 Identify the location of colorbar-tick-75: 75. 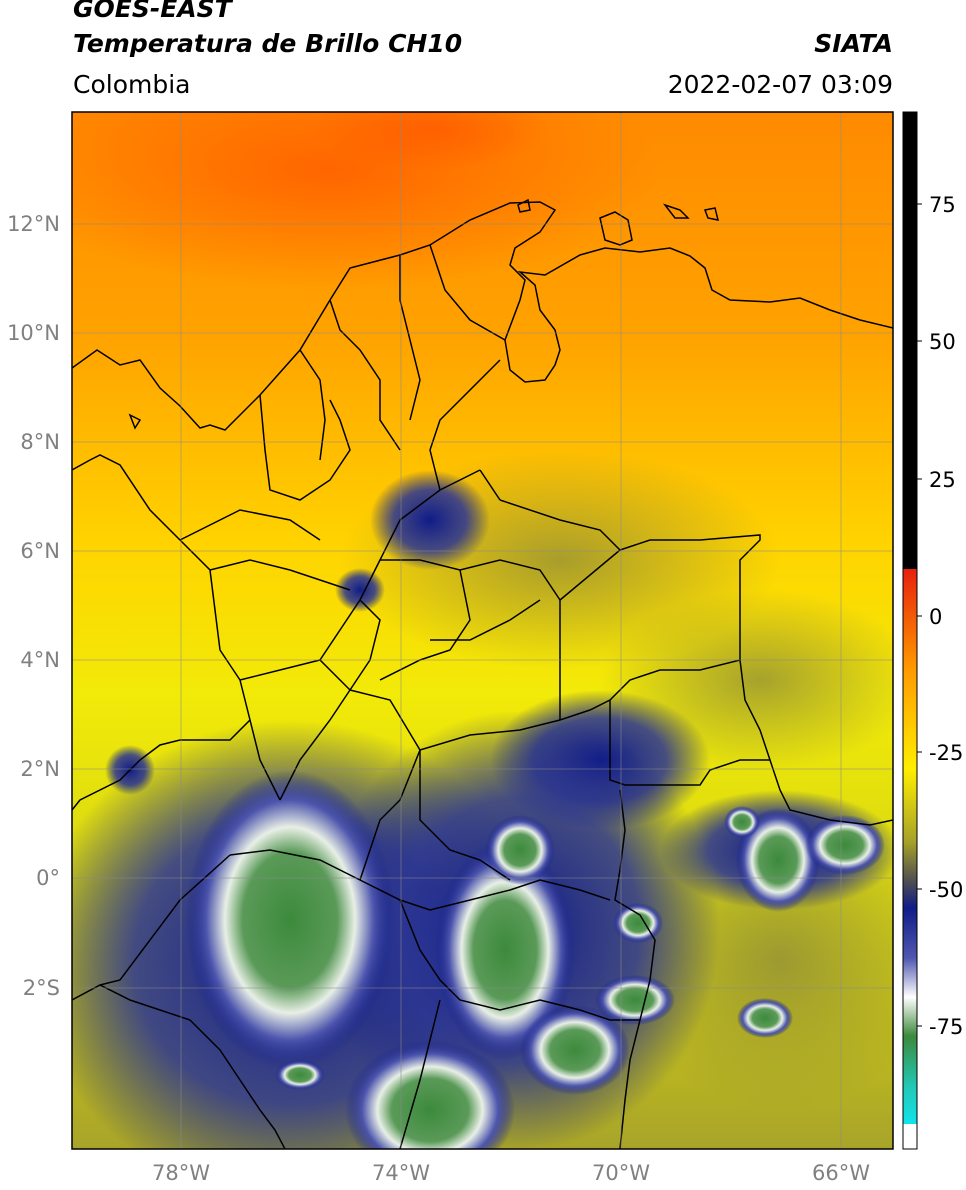
(942, 205).